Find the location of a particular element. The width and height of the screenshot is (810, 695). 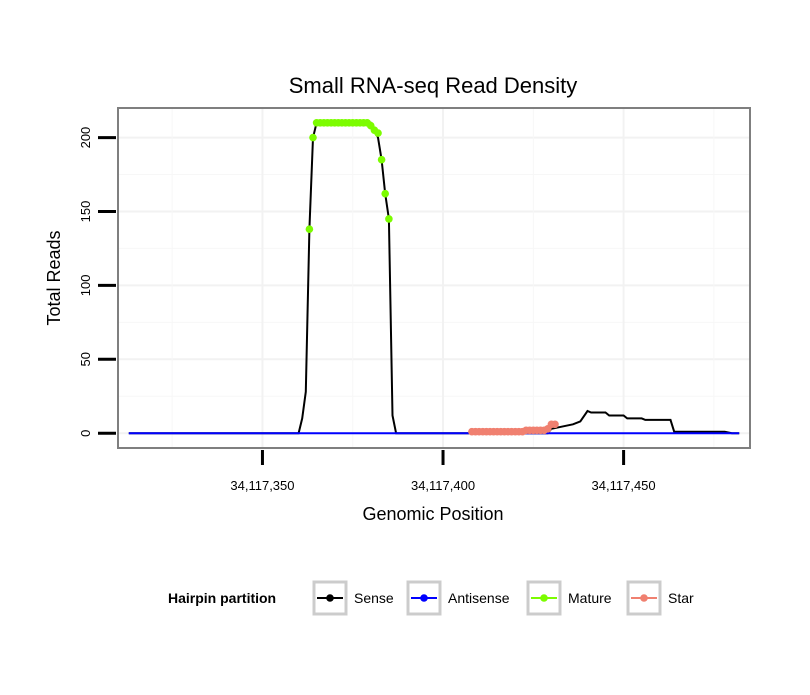

y-tick-label: 0 is located at coordinates (85, 433).